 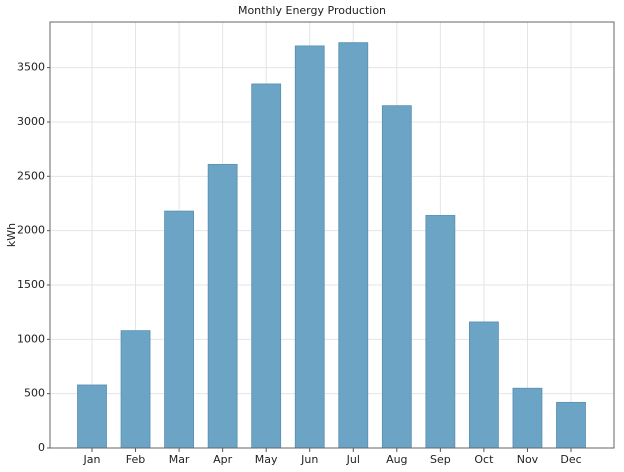 What do you see at coordinates (179, 459) in the screenshot?
I see `x-tick-label: Mar` at bounding box center [179, 459].